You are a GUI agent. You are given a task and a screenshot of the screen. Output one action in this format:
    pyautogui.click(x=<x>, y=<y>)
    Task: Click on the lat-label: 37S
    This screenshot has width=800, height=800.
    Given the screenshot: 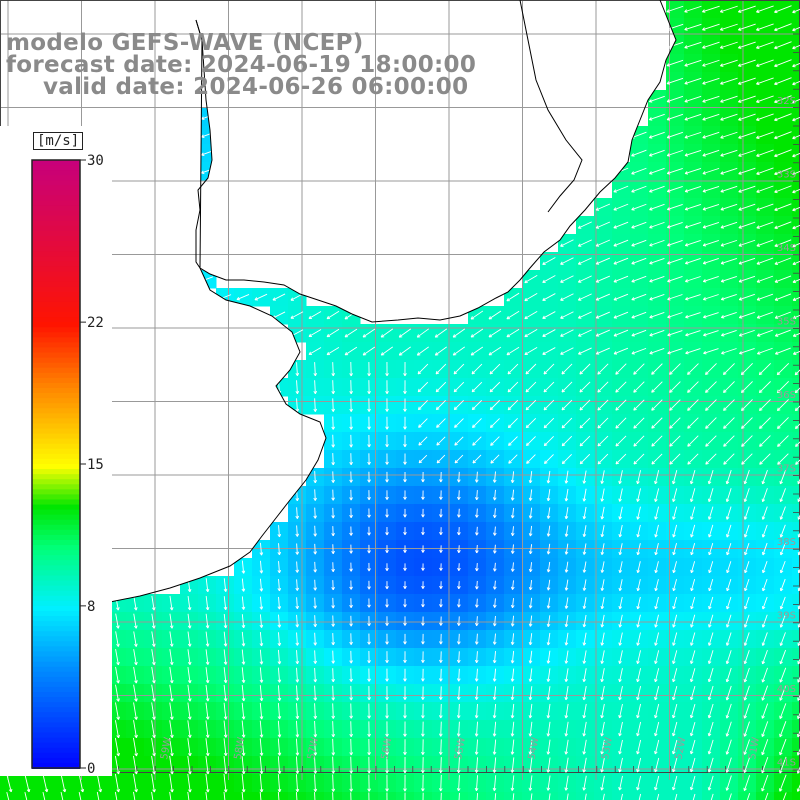 What is the action you would take?
    pyautogui.click(x=786, y=469)
    